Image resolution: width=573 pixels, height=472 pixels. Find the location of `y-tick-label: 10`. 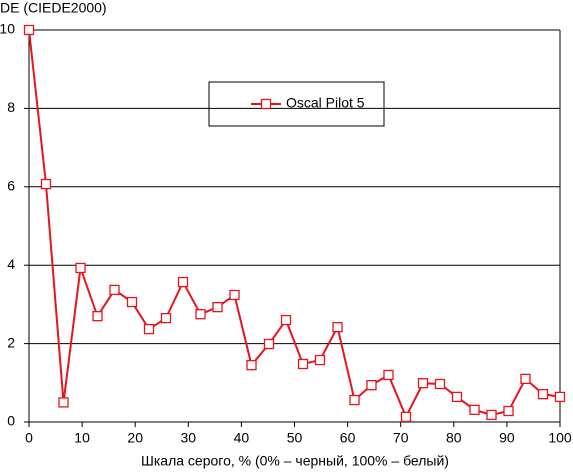

y-tick-label: 10 is located at coordinates (7, 29).